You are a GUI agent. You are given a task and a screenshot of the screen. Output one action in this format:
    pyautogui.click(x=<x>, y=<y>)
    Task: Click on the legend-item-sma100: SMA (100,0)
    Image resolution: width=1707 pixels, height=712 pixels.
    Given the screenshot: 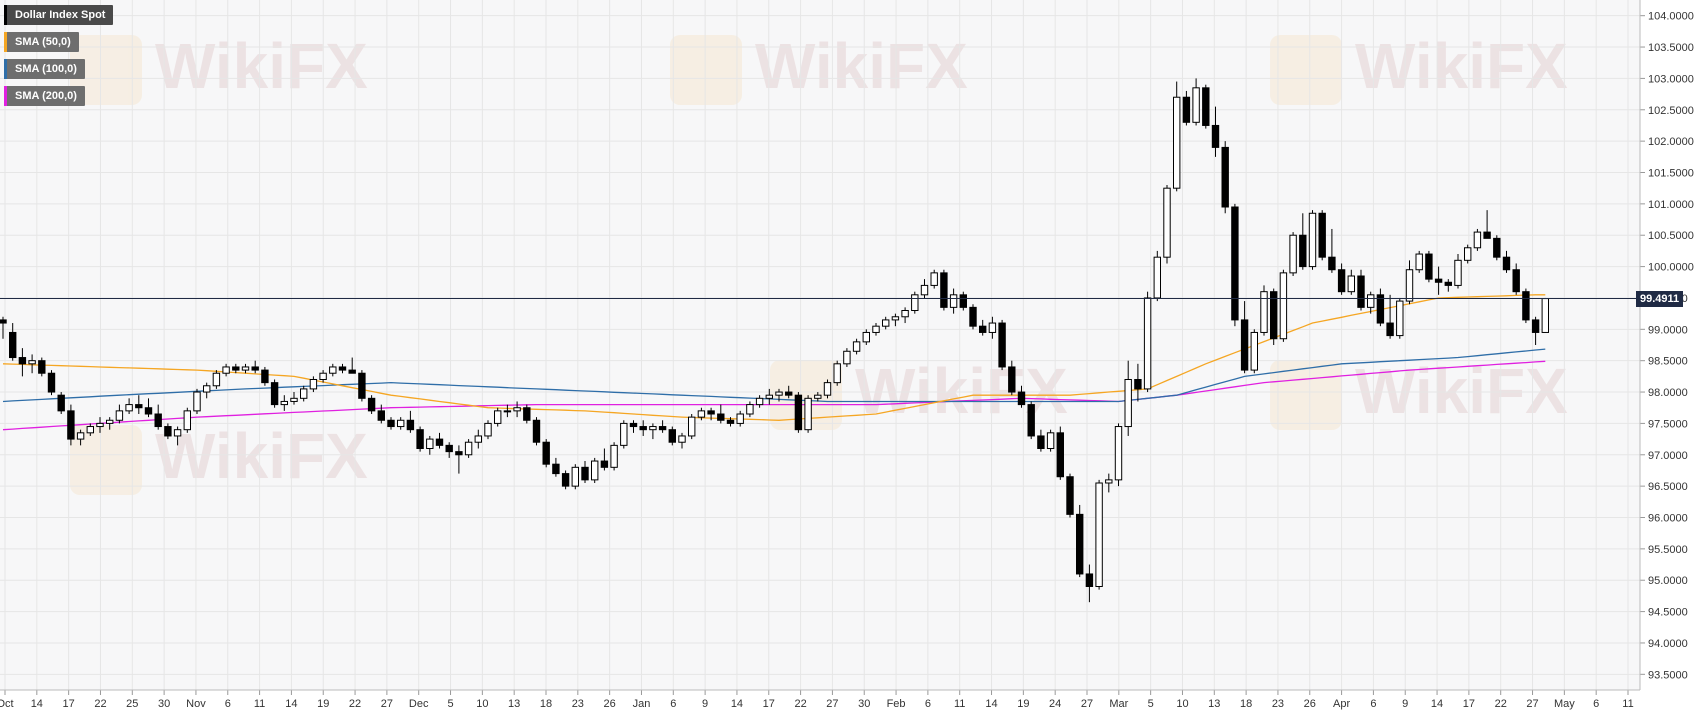 What is the action you would take?
    pyautogui.click(x=44, y=69)
    